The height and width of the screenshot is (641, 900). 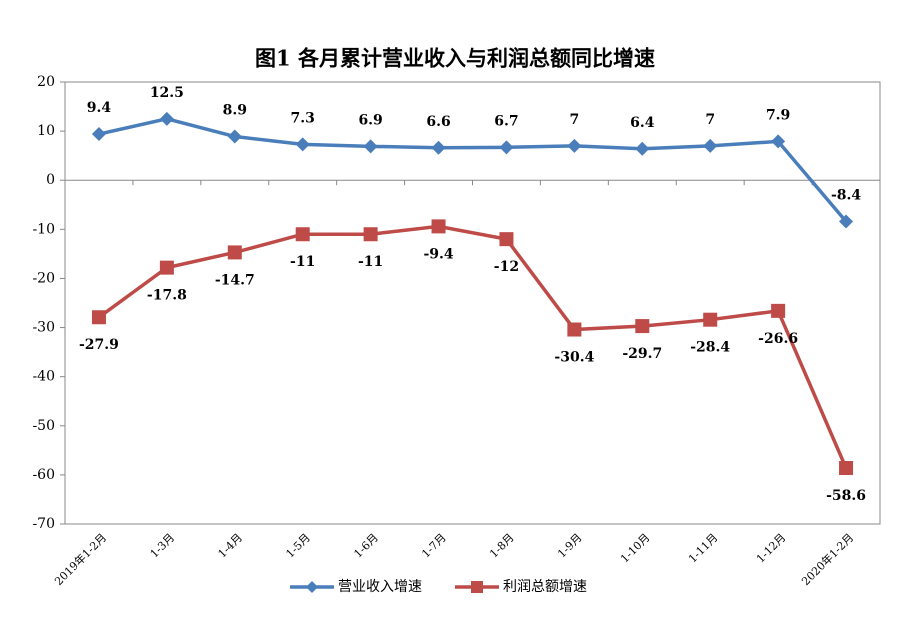 What do you see at coordinates (506, 121) in the screenshot?
I see `data-label: 6.7` at bounding box center [506, 121].